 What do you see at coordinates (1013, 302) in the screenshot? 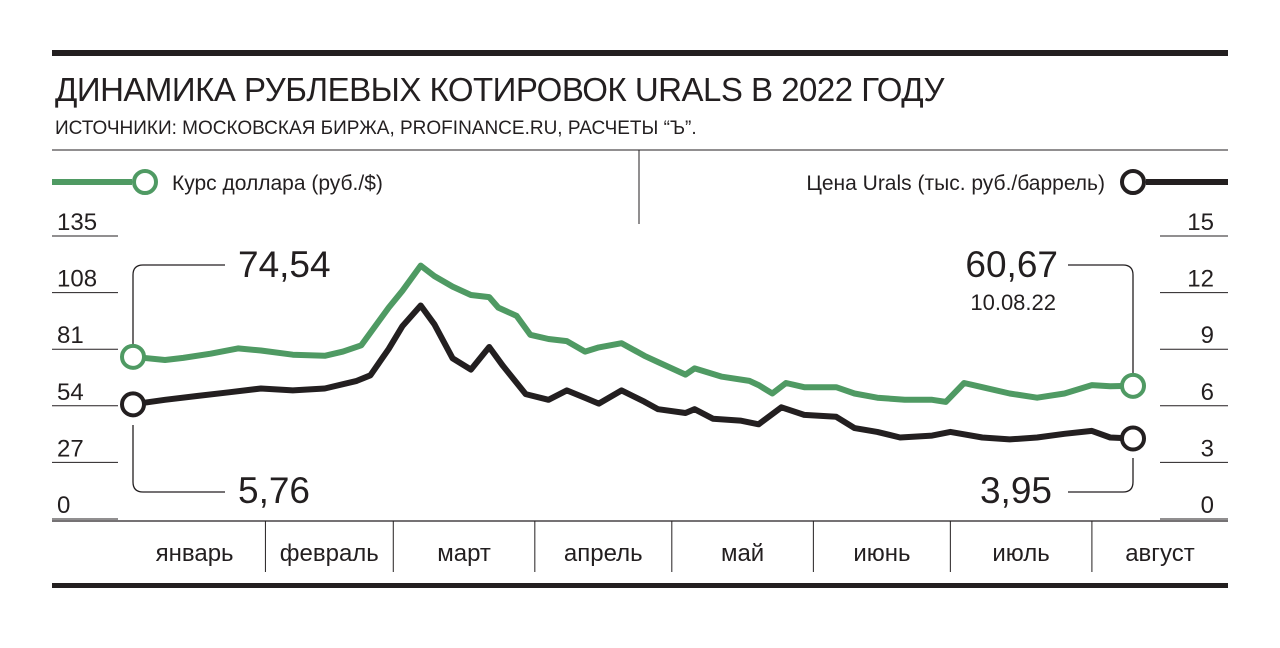
I see `annotation-usd-end-date: 10.08.22` at bounding box center [1013, 302].